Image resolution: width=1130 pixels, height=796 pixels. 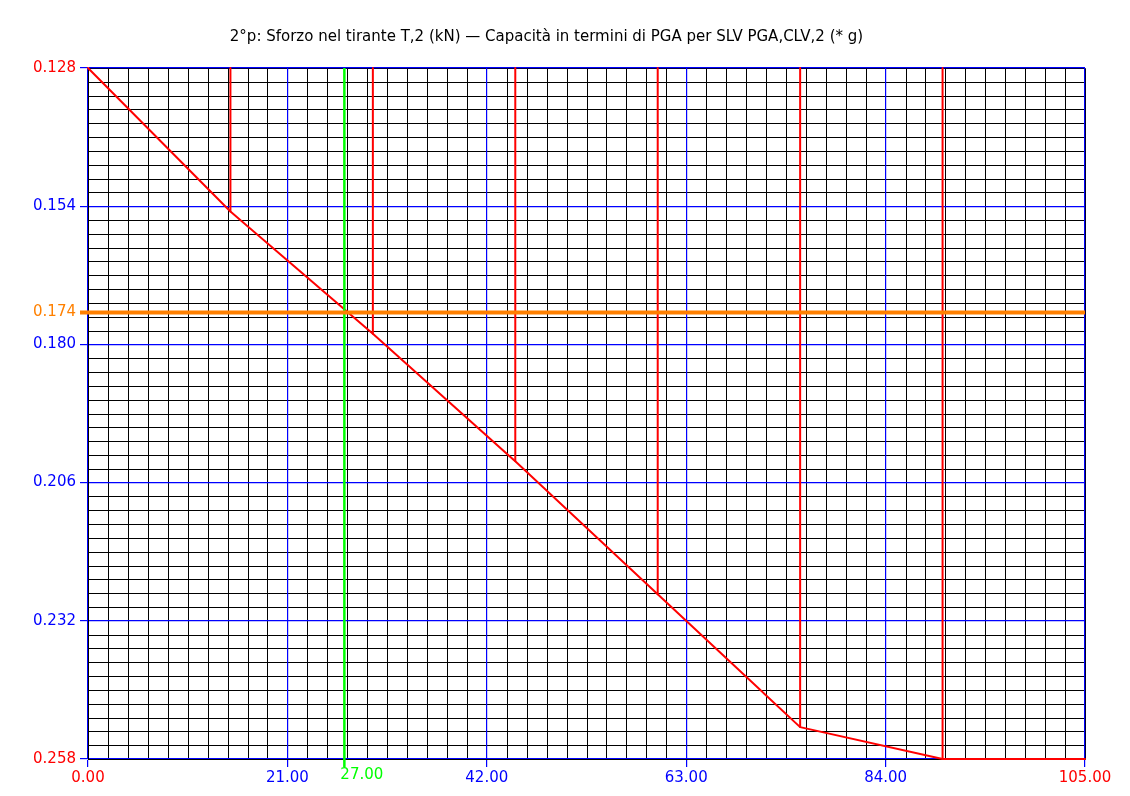 I want to click on x-tick-label: 21.00, so click(x=287, y=776).